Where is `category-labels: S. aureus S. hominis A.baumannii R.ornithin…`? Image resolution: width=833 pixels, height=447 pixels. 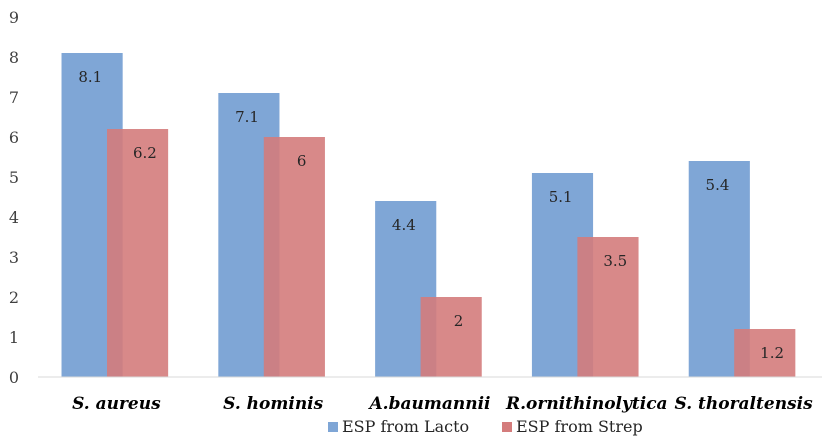
category-labels: S. aureus S. hominis A.baumannii R.ornithin… is located at coordinates (442, 404).